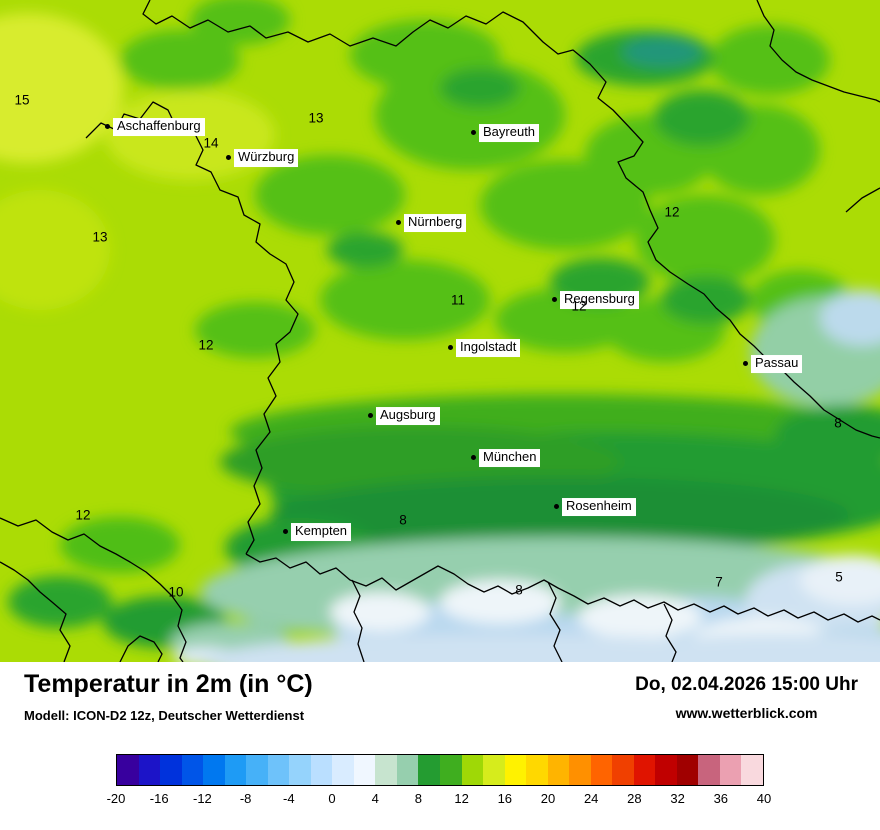 This screenshot has width=880, height=830. What do you see at coordinates (510, 458) in the screenshot?
I see `city-label: München` at bounding box center [510, 458].